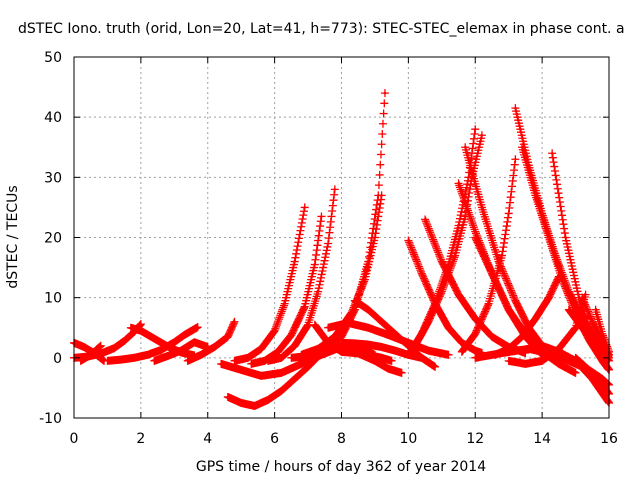  Describe the element at coordinates (207, 439) in the screenshot. I see `x-tick-label: 4` at that location.